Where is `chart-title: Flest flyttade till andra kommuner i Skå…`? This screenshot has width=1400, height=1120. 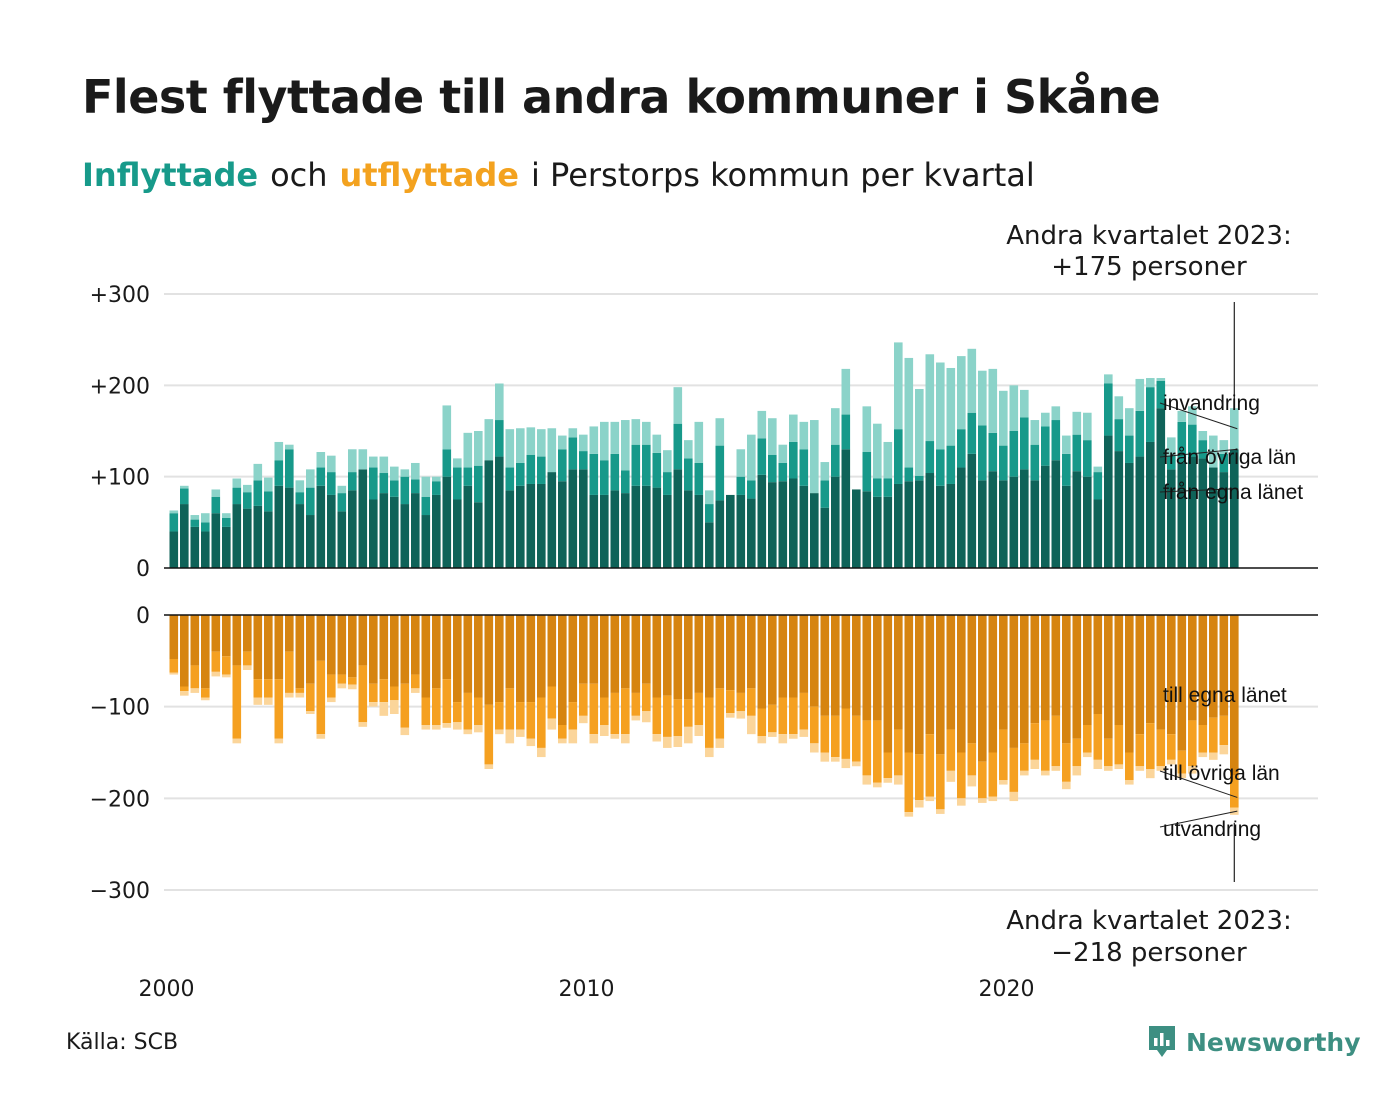 chart-title: Flest flyttade till andra kommuner i Skå… is located at coordinates (621, 97).